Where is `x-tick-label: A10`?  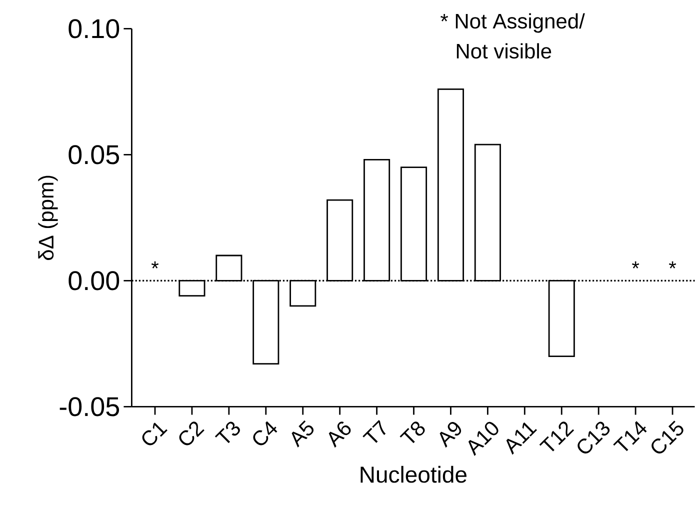 x-tick-label: A10 is located at coordinates (483, 439).